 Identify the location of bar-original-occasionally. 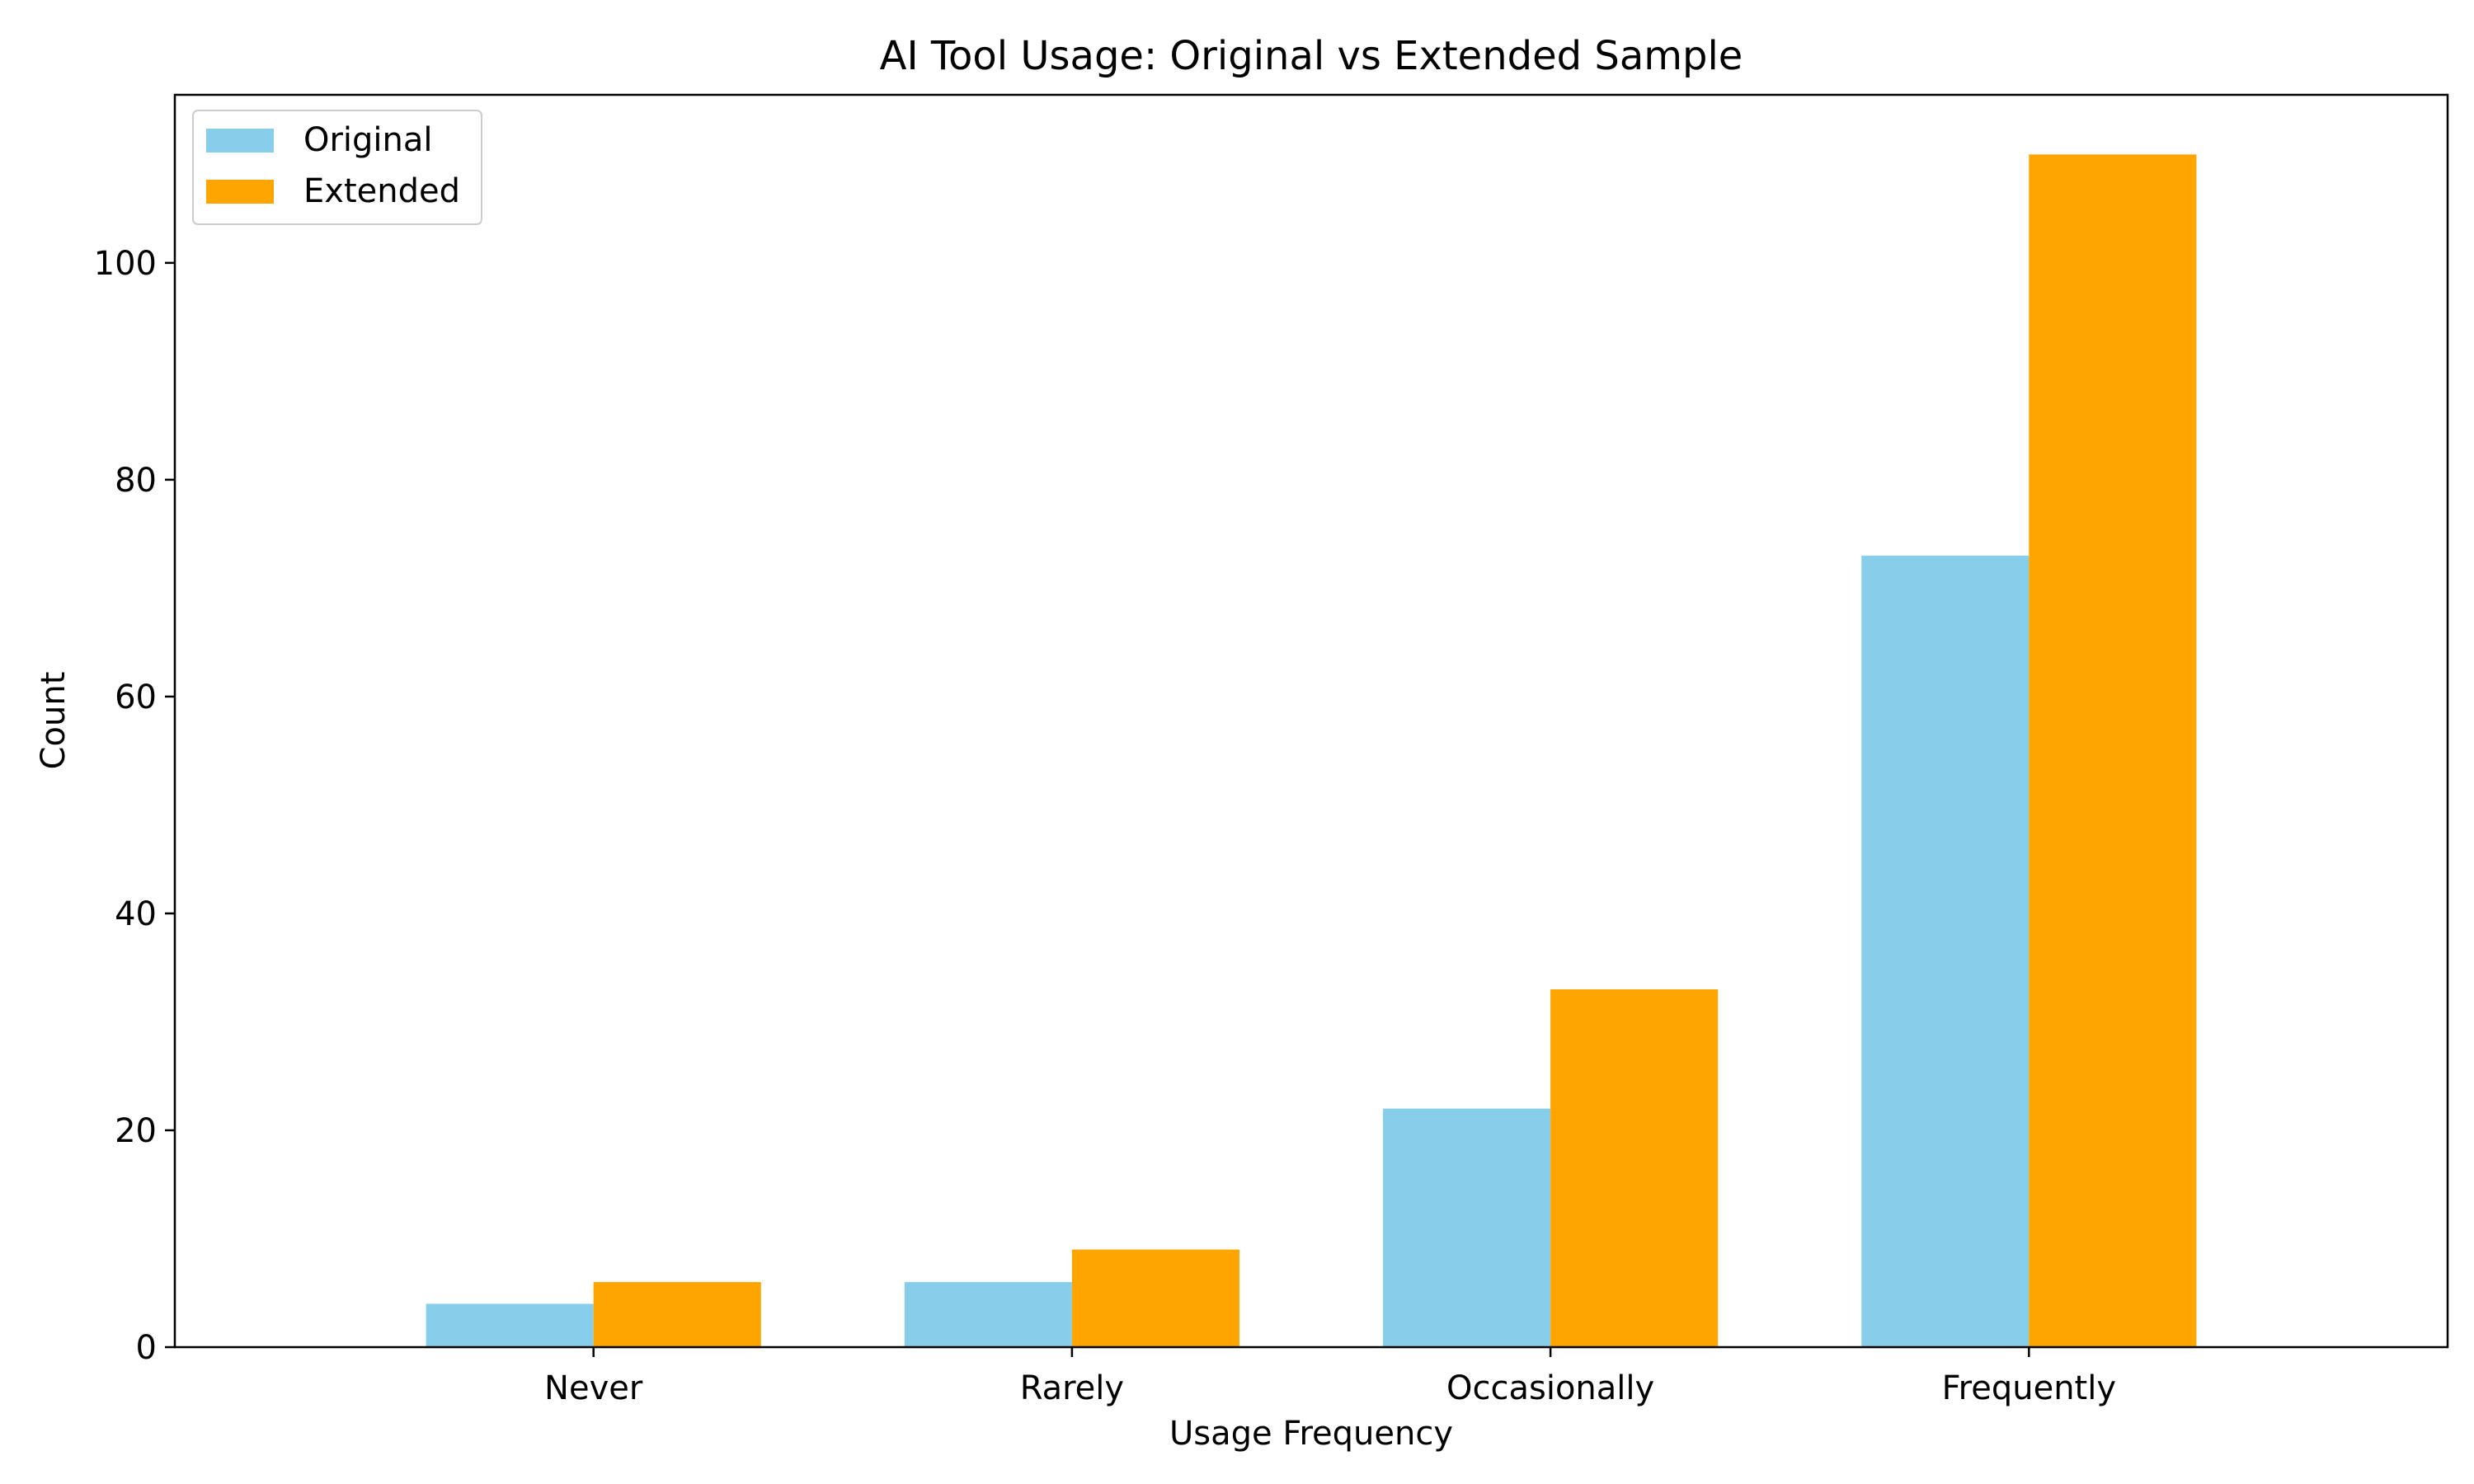
(1467, 1227).